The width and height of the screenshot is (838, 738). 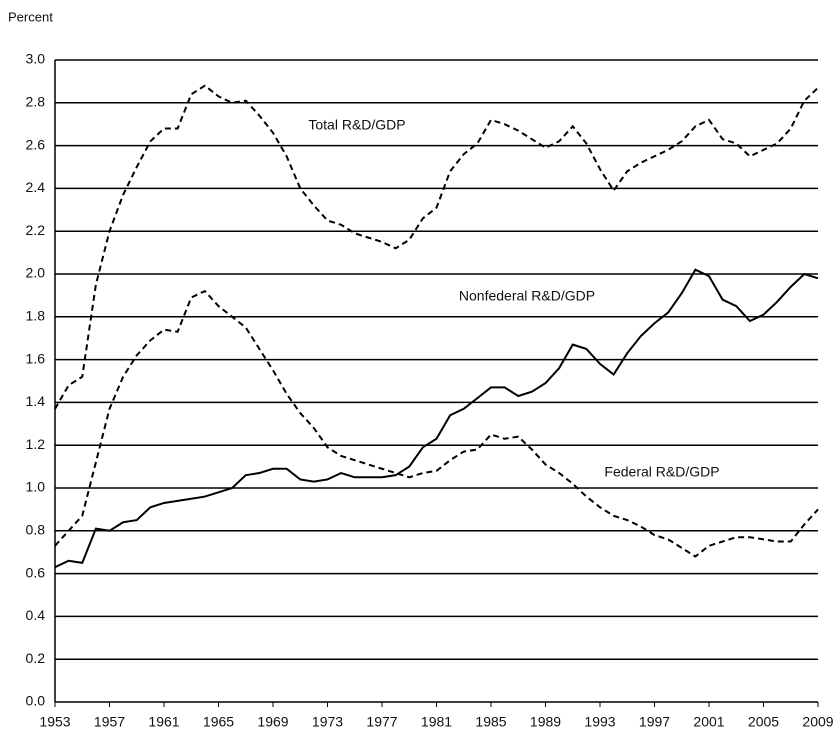 What do you see at coordinates (36, 316) in the screenshot?
I see `y-tick-label: 1.8` at bounding box center [36, 316].